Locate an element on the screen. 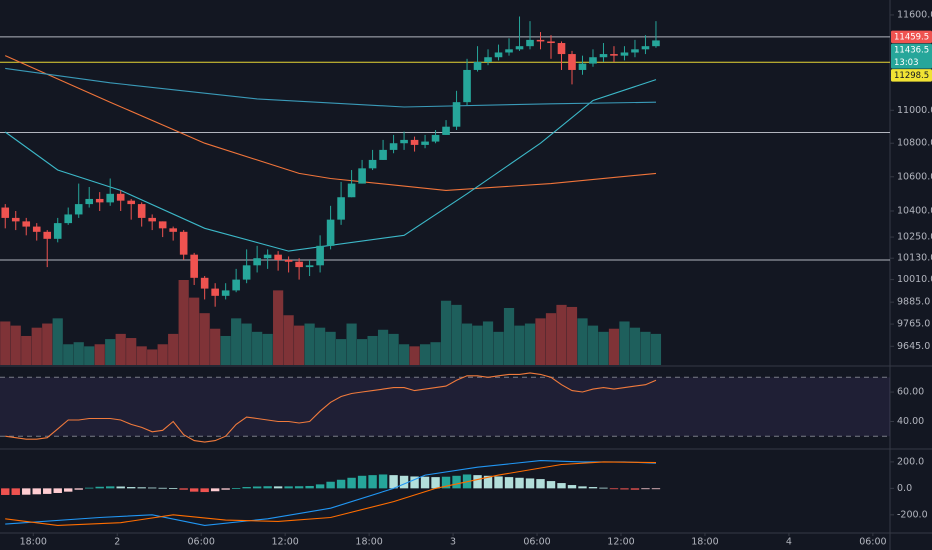  price-label-badge is located at coordinates (911, 56).